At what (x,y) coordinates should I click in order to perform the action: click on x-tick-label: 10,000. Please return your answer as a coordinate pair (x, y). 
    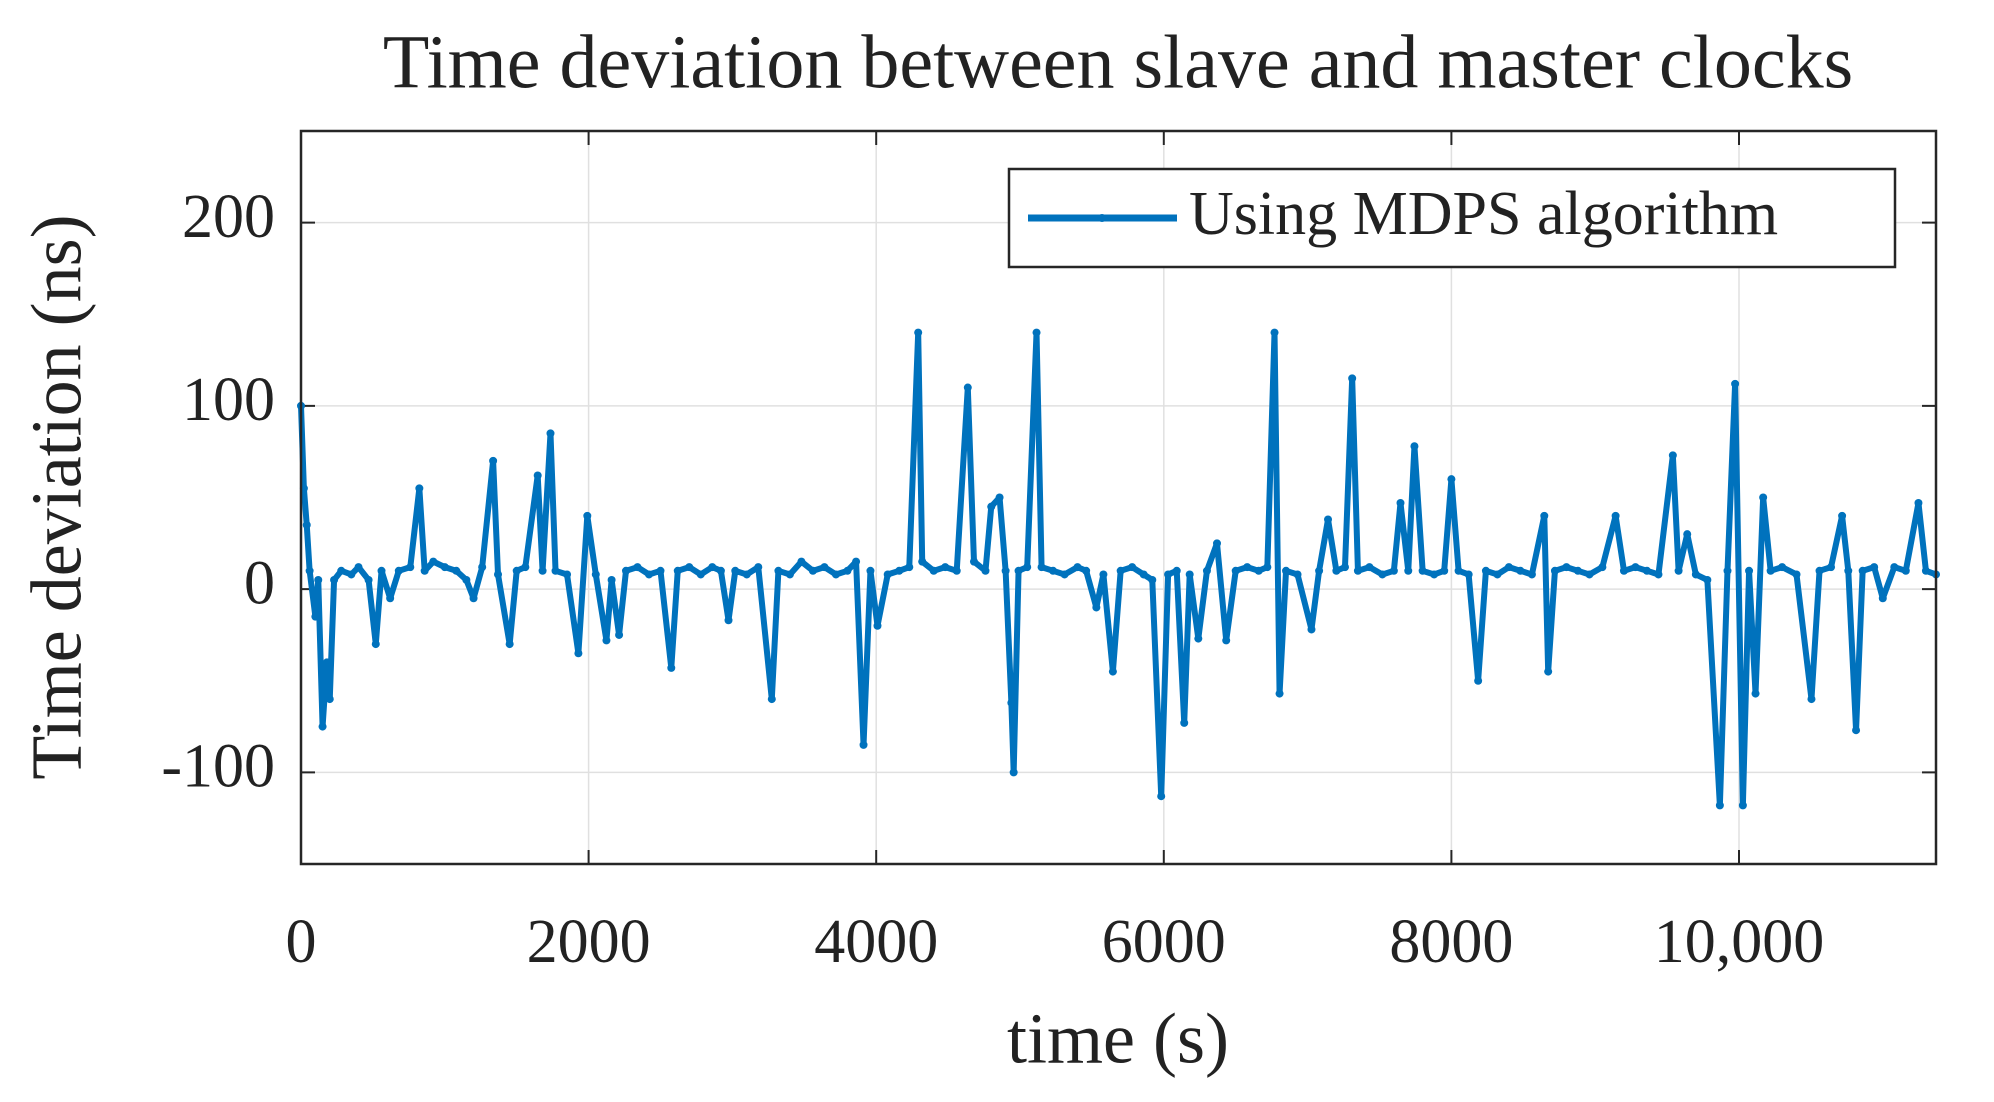
    Looking at the image, I should click on (1739, 942).